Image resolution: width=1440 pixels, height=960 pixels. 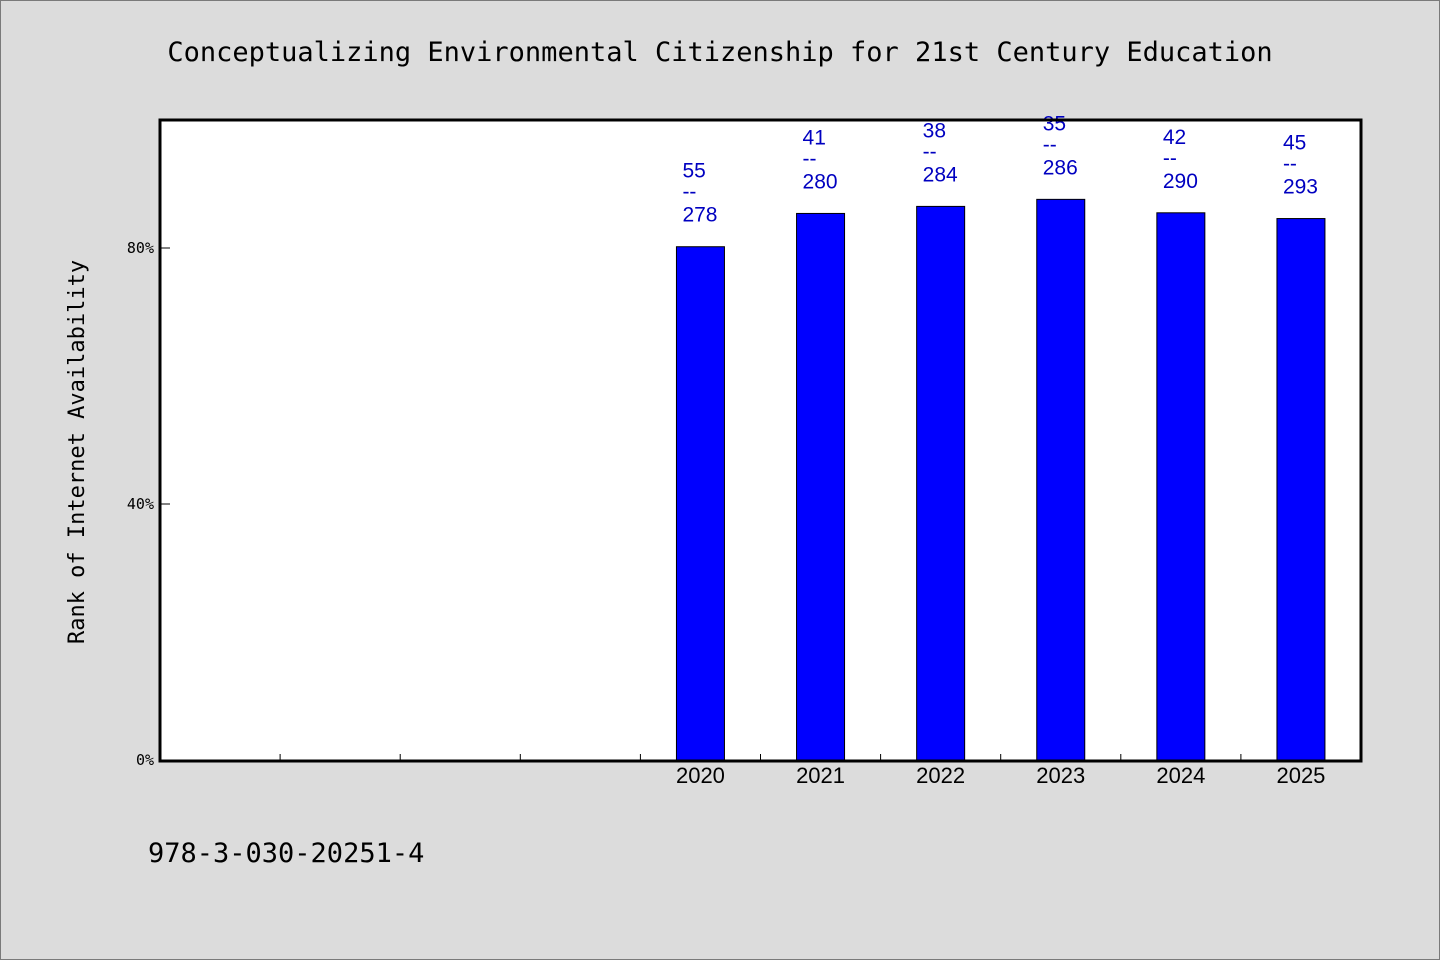 What do you see at coordinates (699, 215) in the screenshot?
I see `bar-label-total: 278` at bounding box center [699, 215].